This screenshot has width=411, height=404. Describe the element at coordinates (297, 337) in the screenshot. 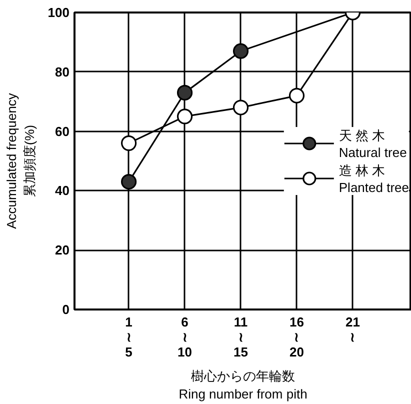

I see `x-tick-label: 16 ≀ 20` at that location.